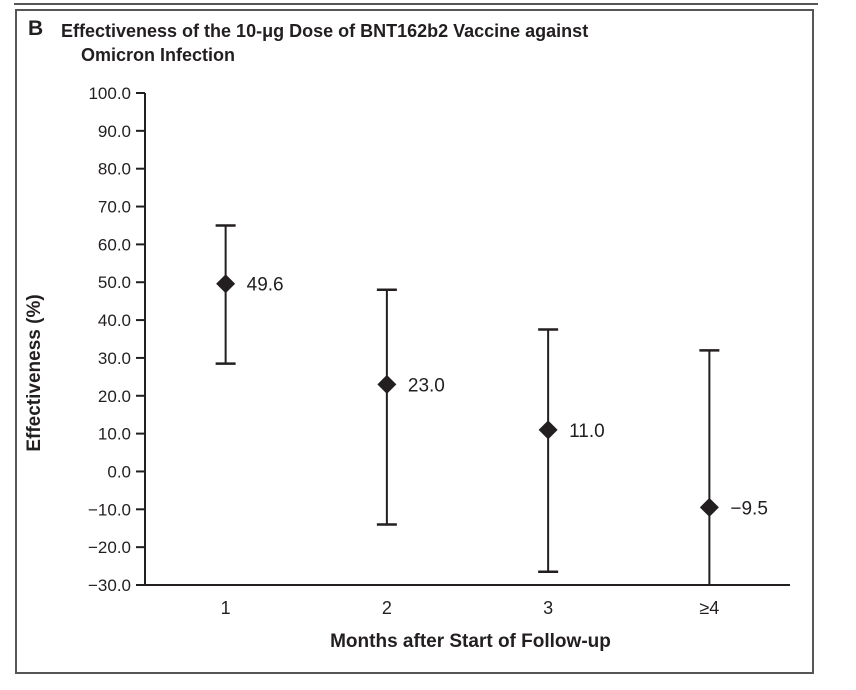 The width and height of the screenshot is (856, 690). What do you see at coordinates (36, 28) in the screenshot?
I see `panel-label: B` at bounding box center [36, 28].